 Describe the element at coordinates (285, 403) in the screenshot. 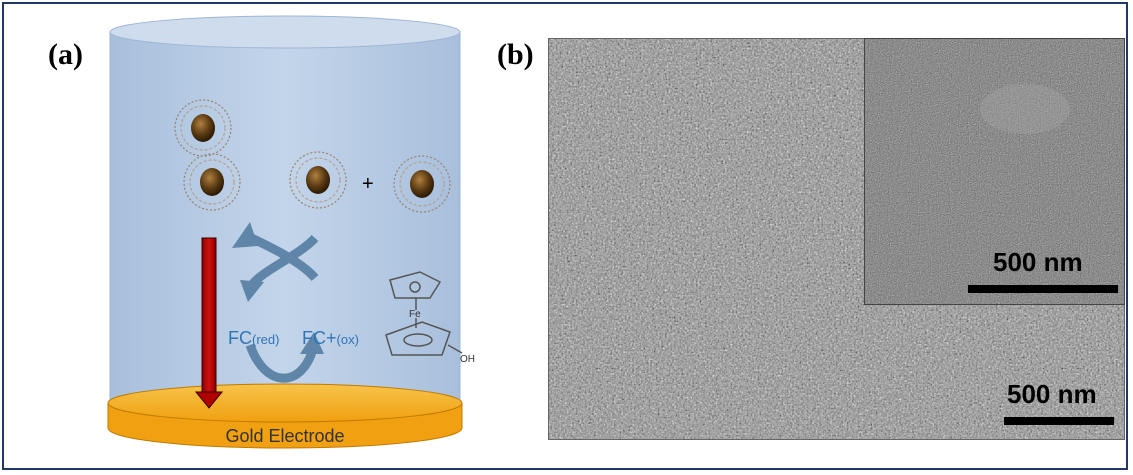

I see `electrode-top` at that location.